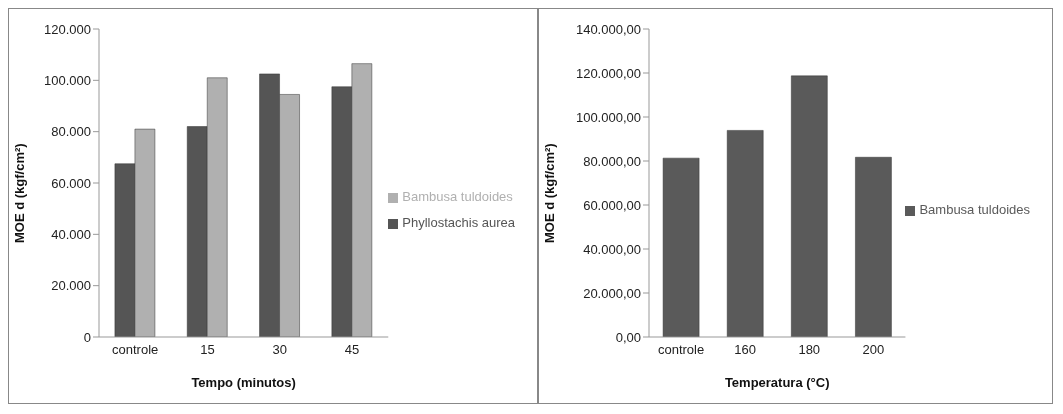 The image size is (1063, 414). Describe the element at coordinates (608, 29) in the screenshot. I see `y-tick-label: 140.000,00` at that location.